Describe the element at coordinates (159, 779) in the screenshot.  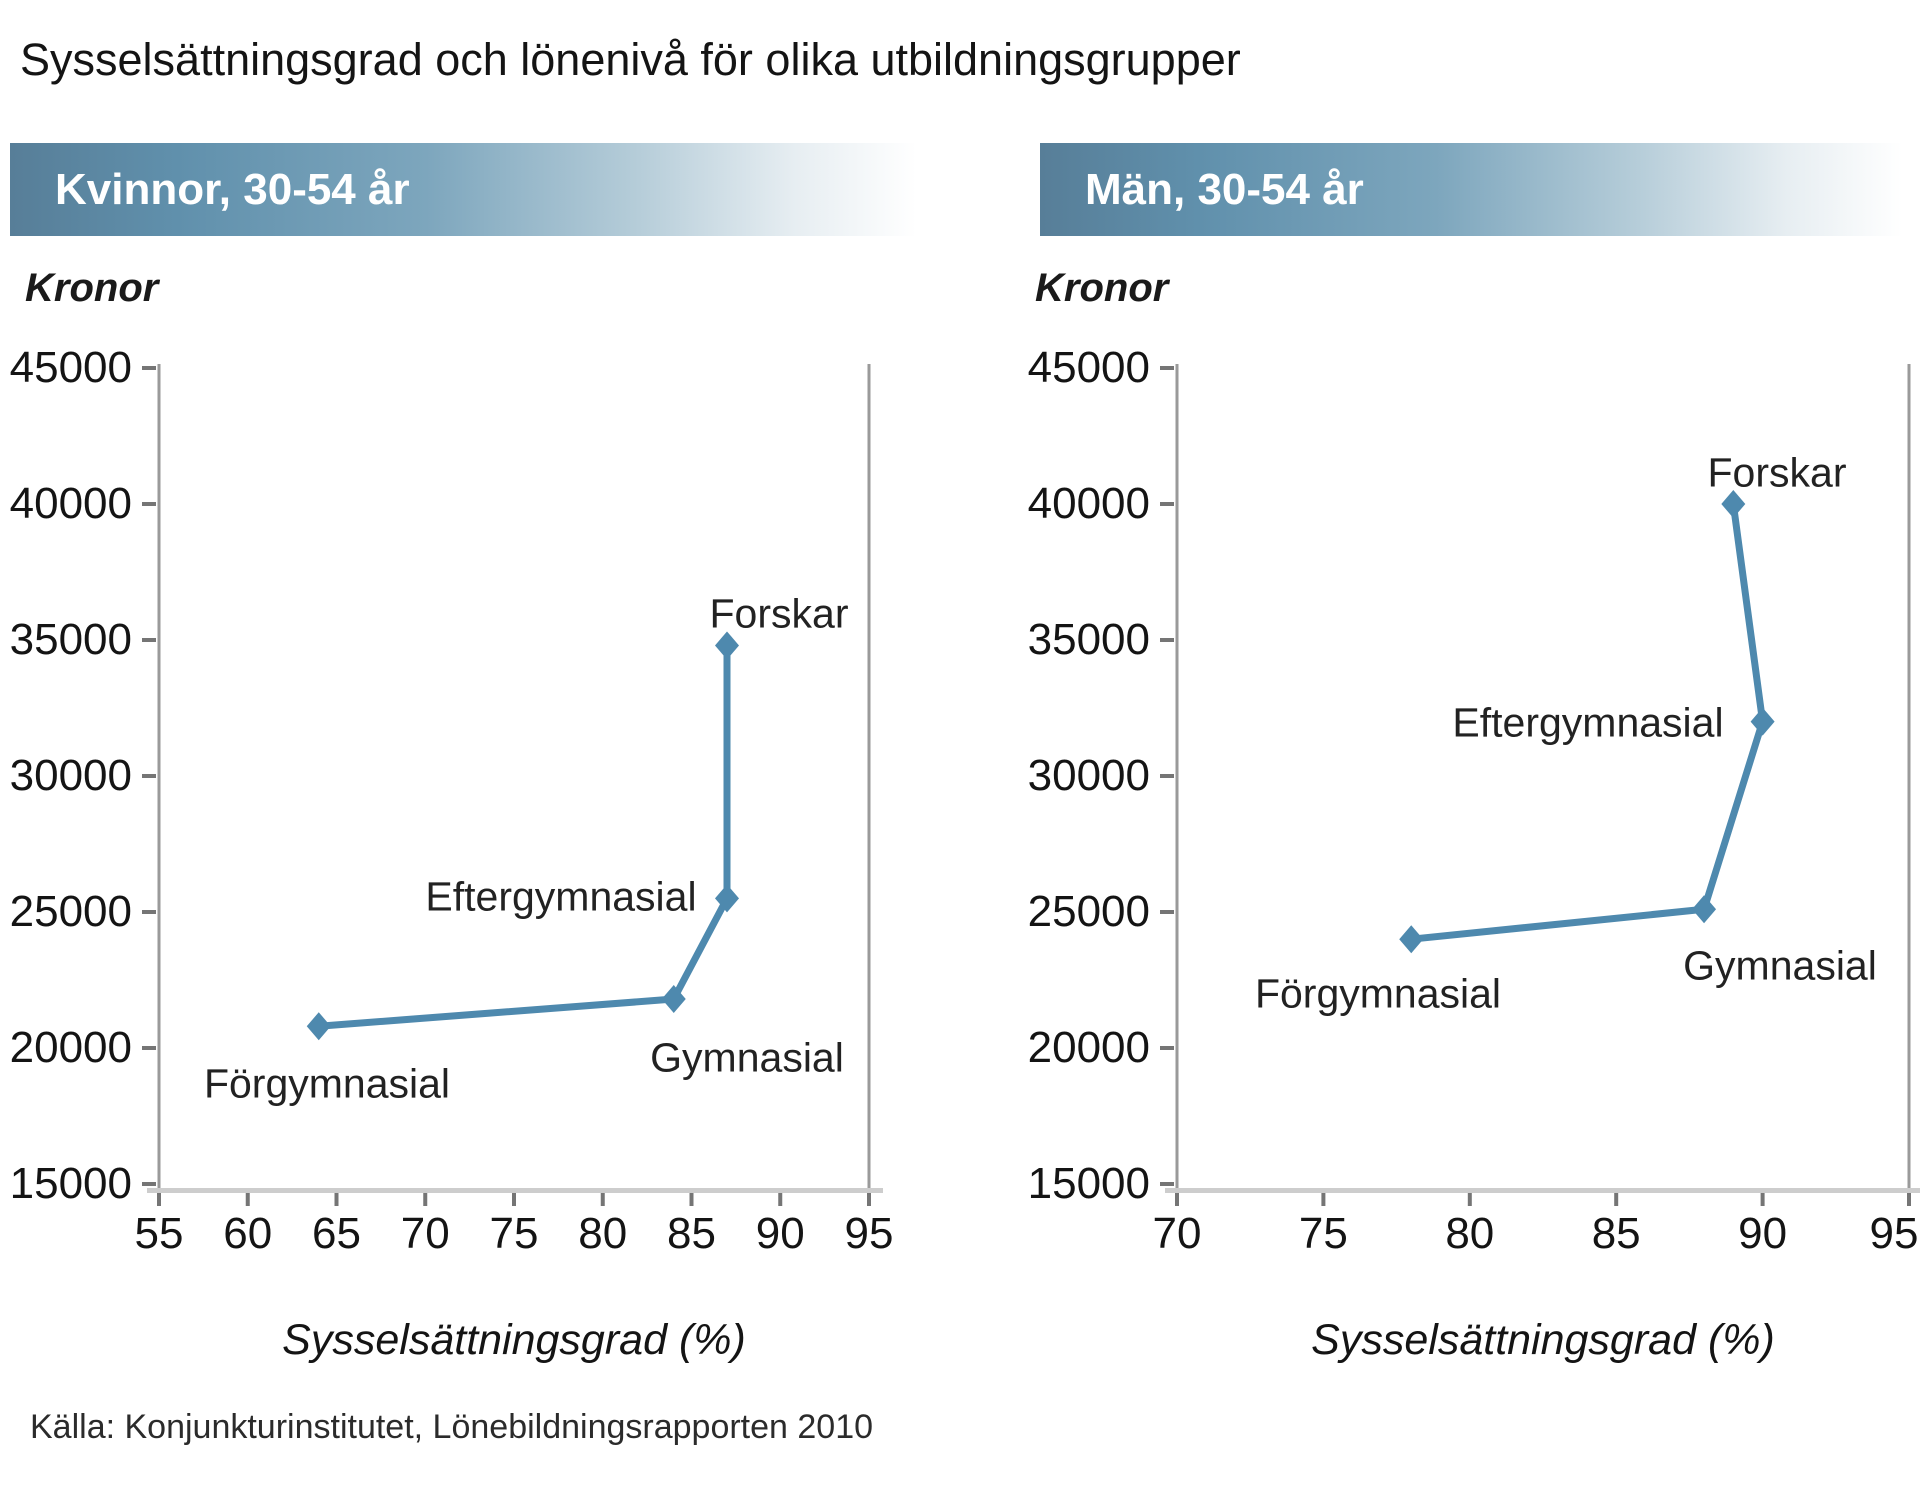
I see `y-axis-women` at that location.